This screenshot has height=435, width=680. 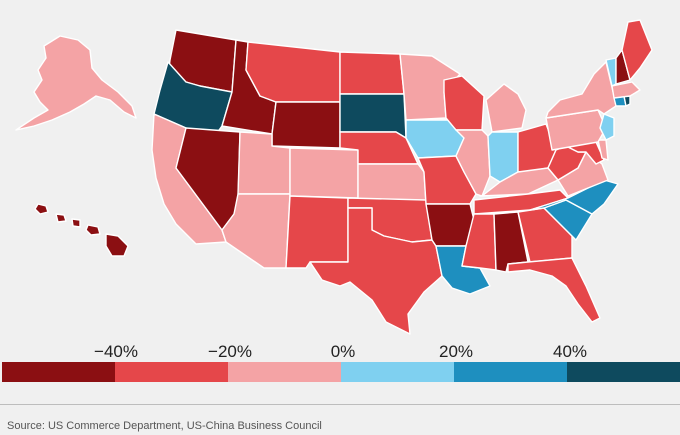 What do you see at coordinates (324, 173) in the screenshot?
I see `state-colorado` at bounding box center [324, 173].